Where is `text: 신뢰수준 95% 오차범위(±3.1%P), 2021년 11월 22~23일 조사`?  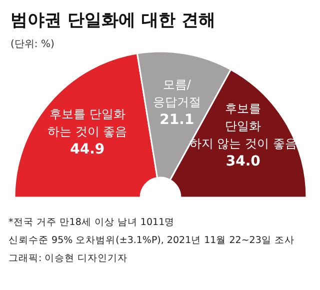
text: 신뢰수준 95% 오차범위(±3.1%P), 2021년 11월 22~23일 조사 is located at coordinates (151, 240).